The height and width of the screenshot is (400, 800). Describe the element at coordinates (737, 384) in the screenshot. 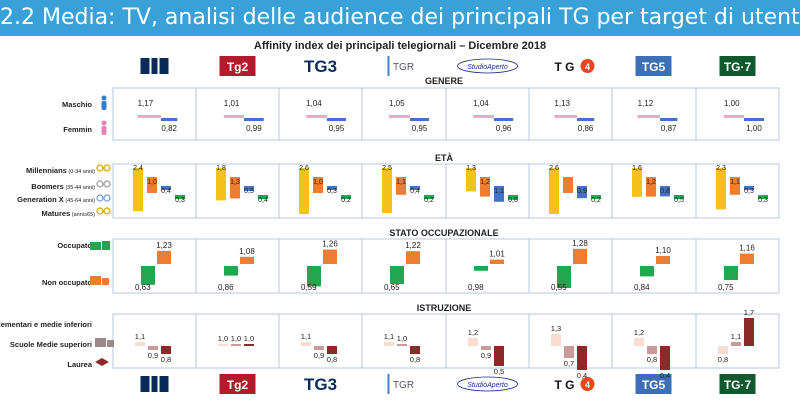

I see `logo-bottom-tg7: TG·7` at that location.